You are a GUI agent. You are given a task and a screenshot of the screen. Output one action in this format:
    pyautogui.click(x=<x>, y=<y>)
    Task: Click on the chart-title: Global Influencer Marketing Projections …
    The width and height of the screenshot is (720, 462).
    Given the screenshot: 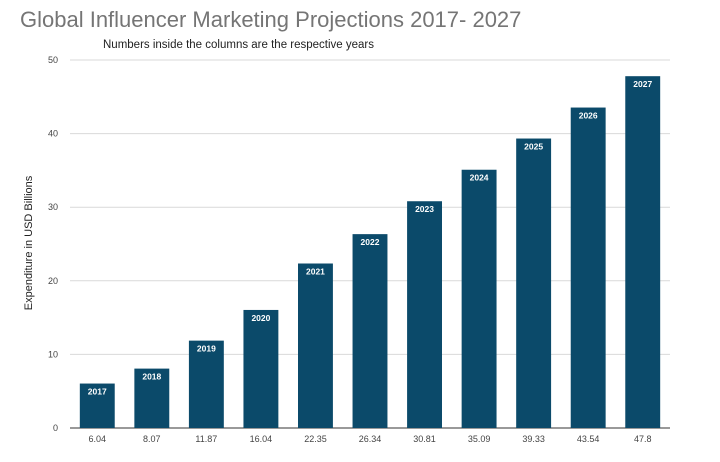 What is the action you would take?
    pyautogui.click(x=270, y=19)
    